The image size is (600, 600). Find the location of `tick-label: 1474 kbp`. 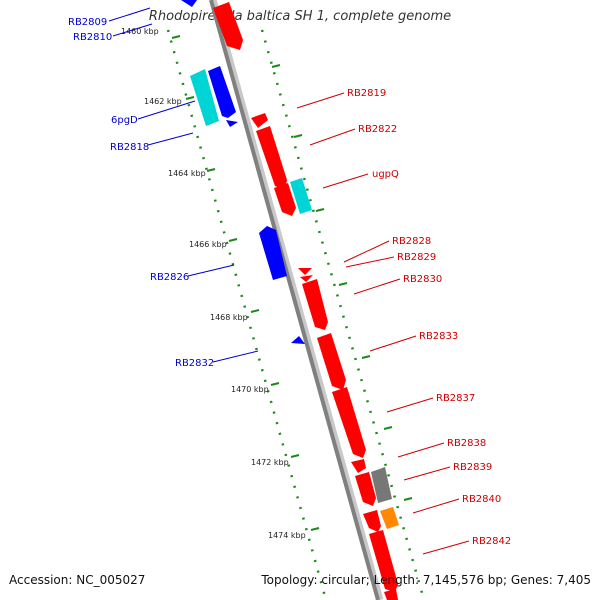

tick-label: 1474 kbp is located at coordinates (287, 535).